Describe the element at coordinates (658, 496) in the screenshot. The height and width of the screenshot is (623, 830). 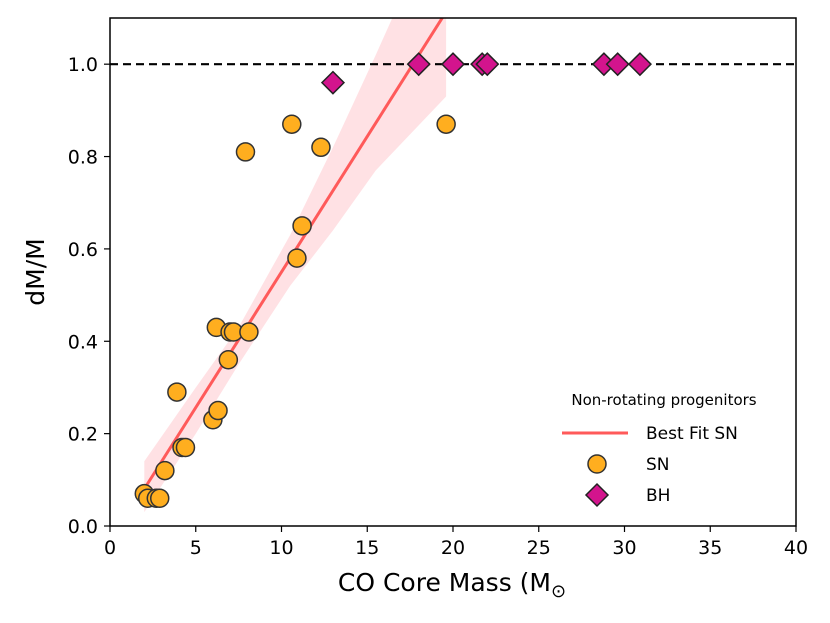
I see `legend-label-bh: BH` at that location.